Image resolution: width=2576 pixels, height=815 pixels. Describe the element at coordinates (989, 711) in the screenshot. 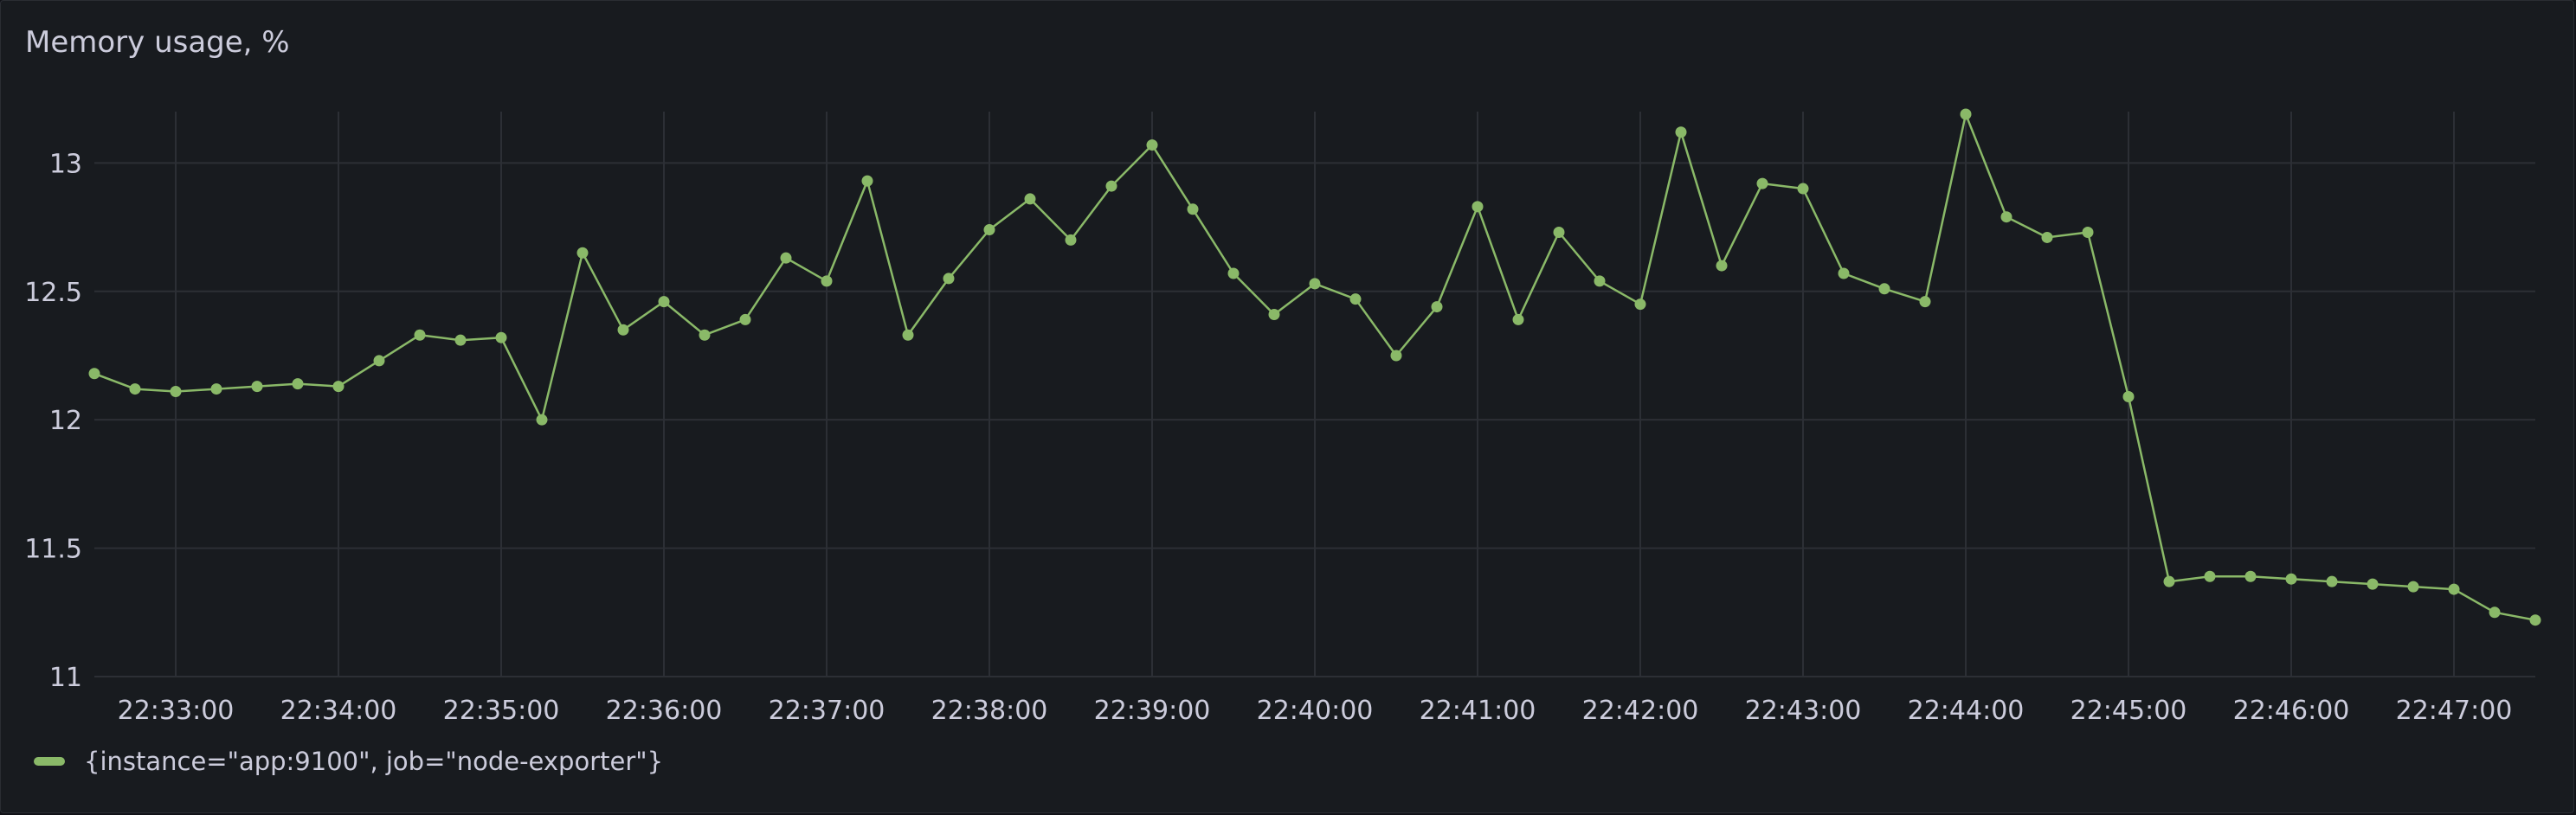

I see `x-tick-label: 22:38:00` at that location.